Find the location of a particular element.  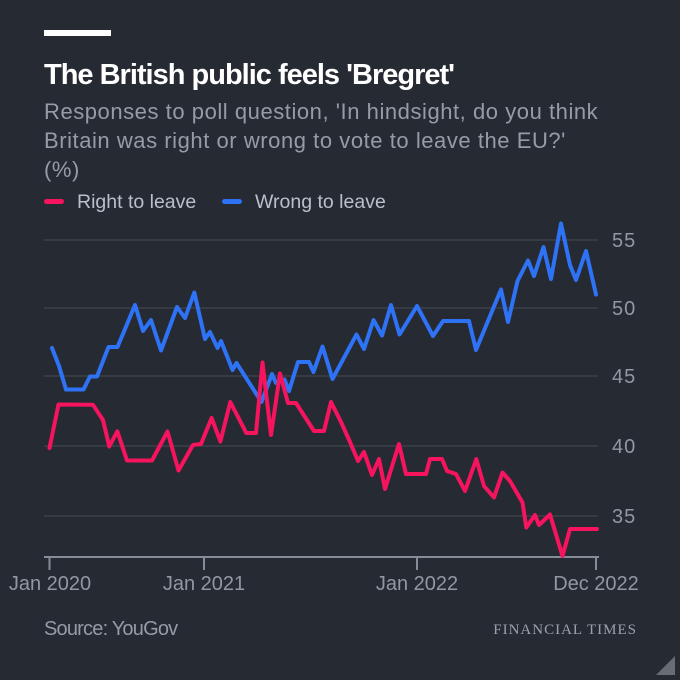

svg-text: 40 is located at coordinates (624, 447).